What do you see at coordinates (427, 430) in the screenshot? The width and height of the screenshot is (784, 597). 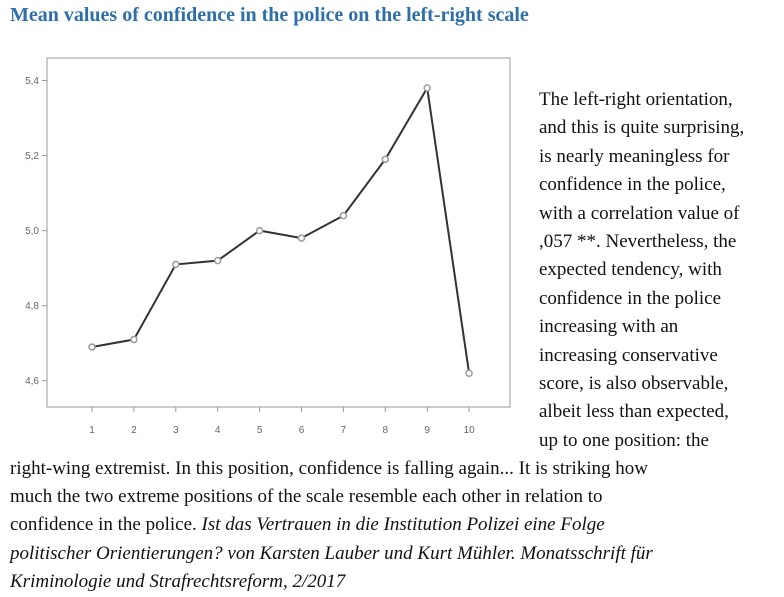 I see `x-tick-label: 9` at bounding box center [427, 430].